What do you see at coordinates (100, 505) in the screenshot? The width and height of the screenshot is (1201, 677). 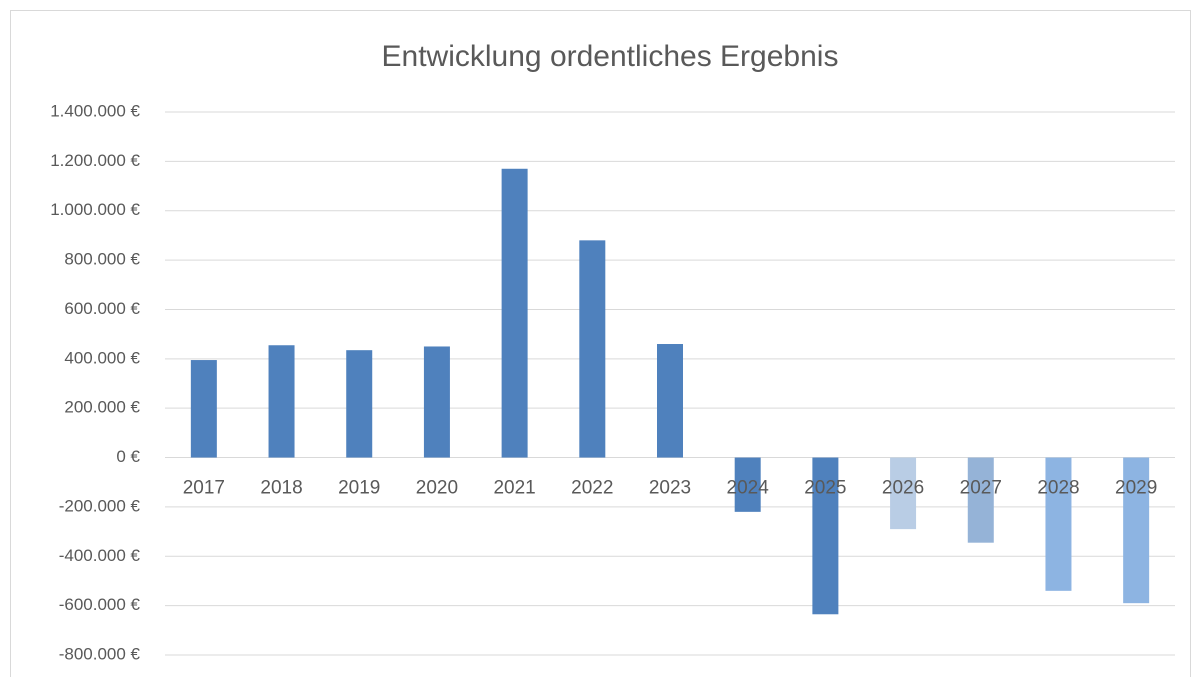 I see `y-tick-label: -200.000 €` at bounding box center [100, 505].